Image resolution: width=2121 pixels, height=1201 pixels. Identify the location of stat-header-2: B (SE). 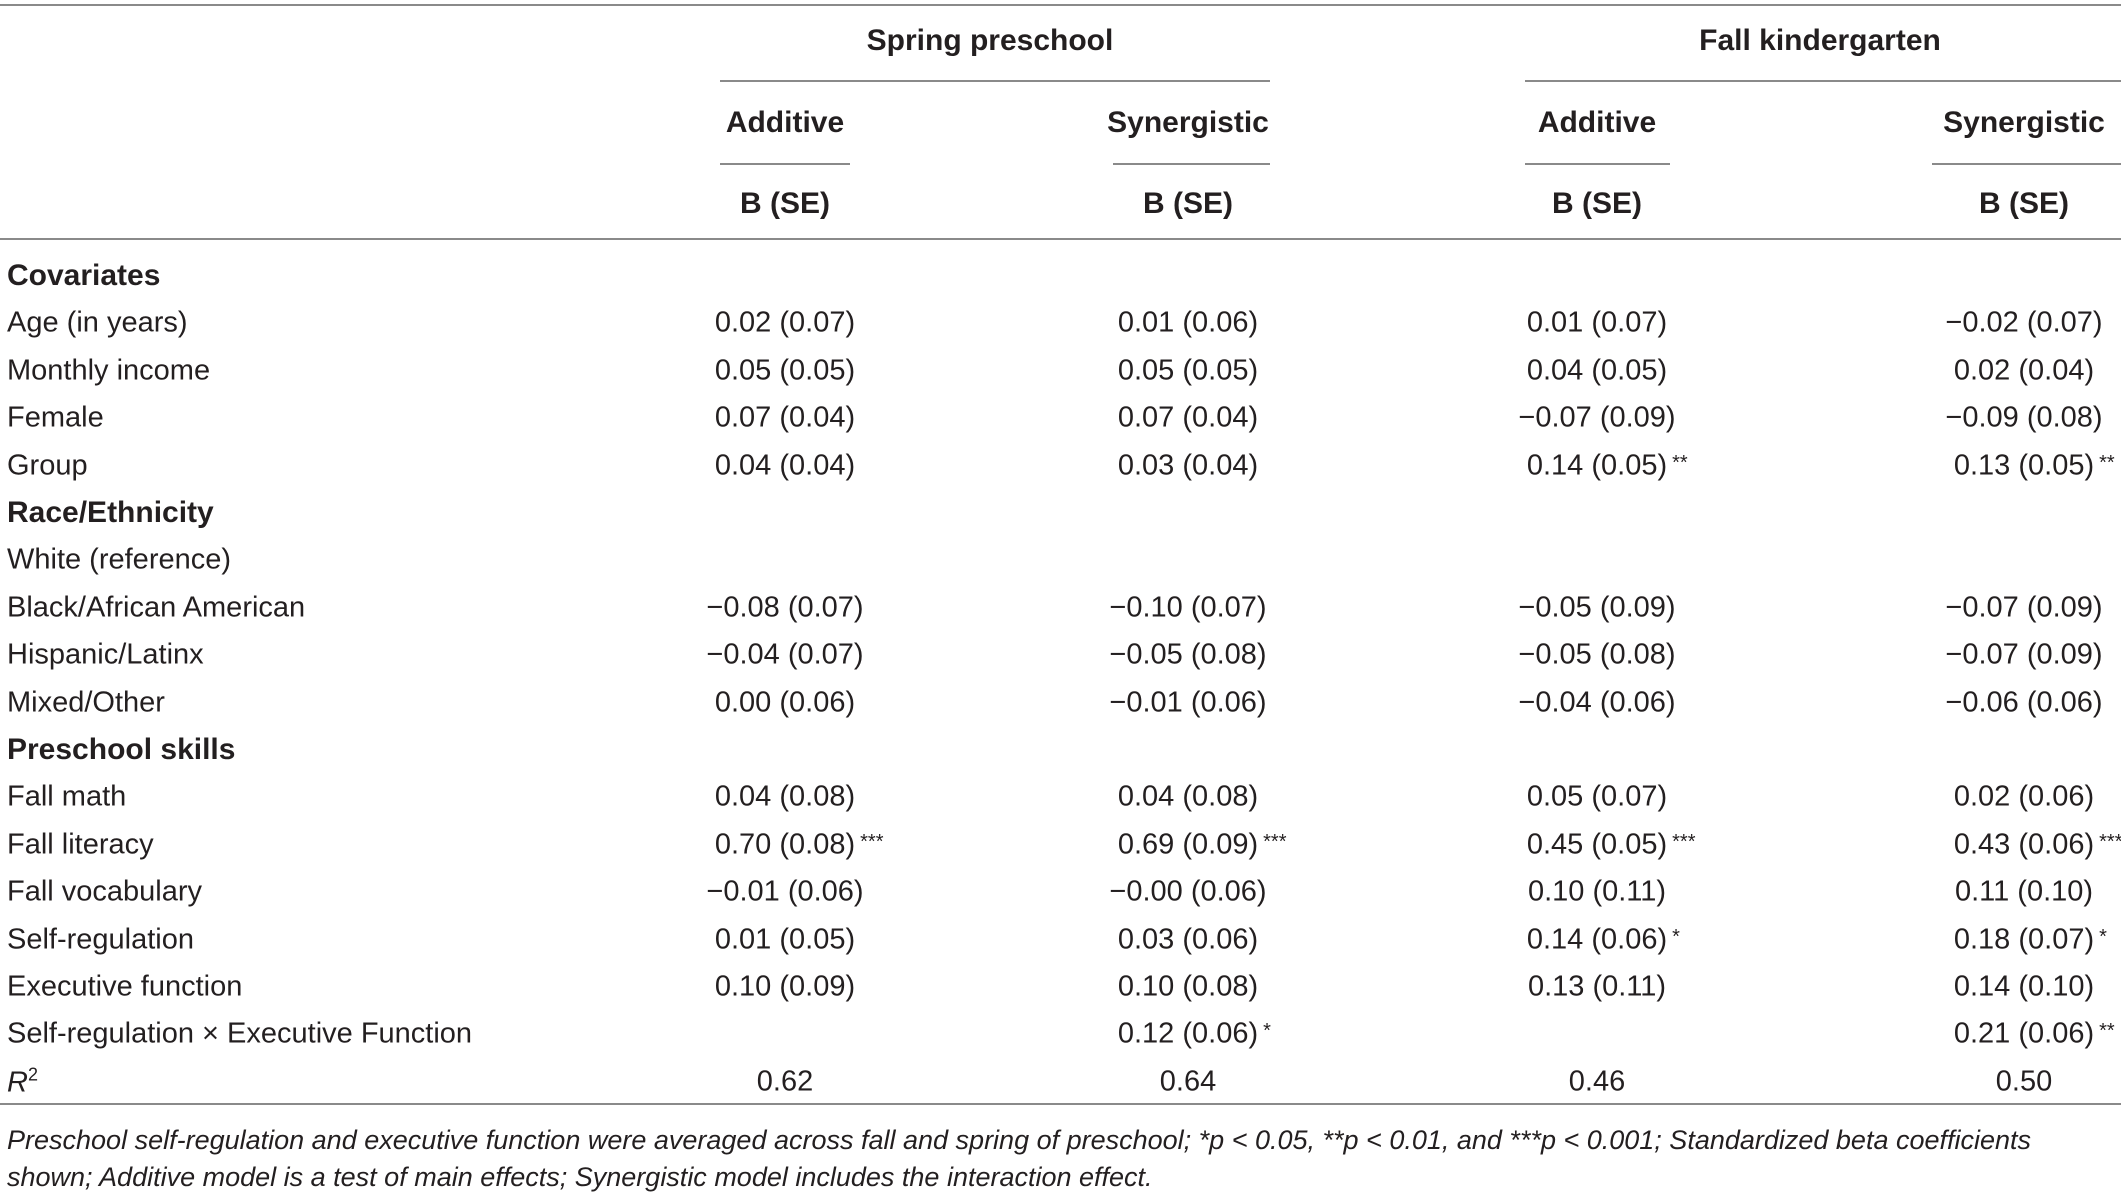
(1188, 203).